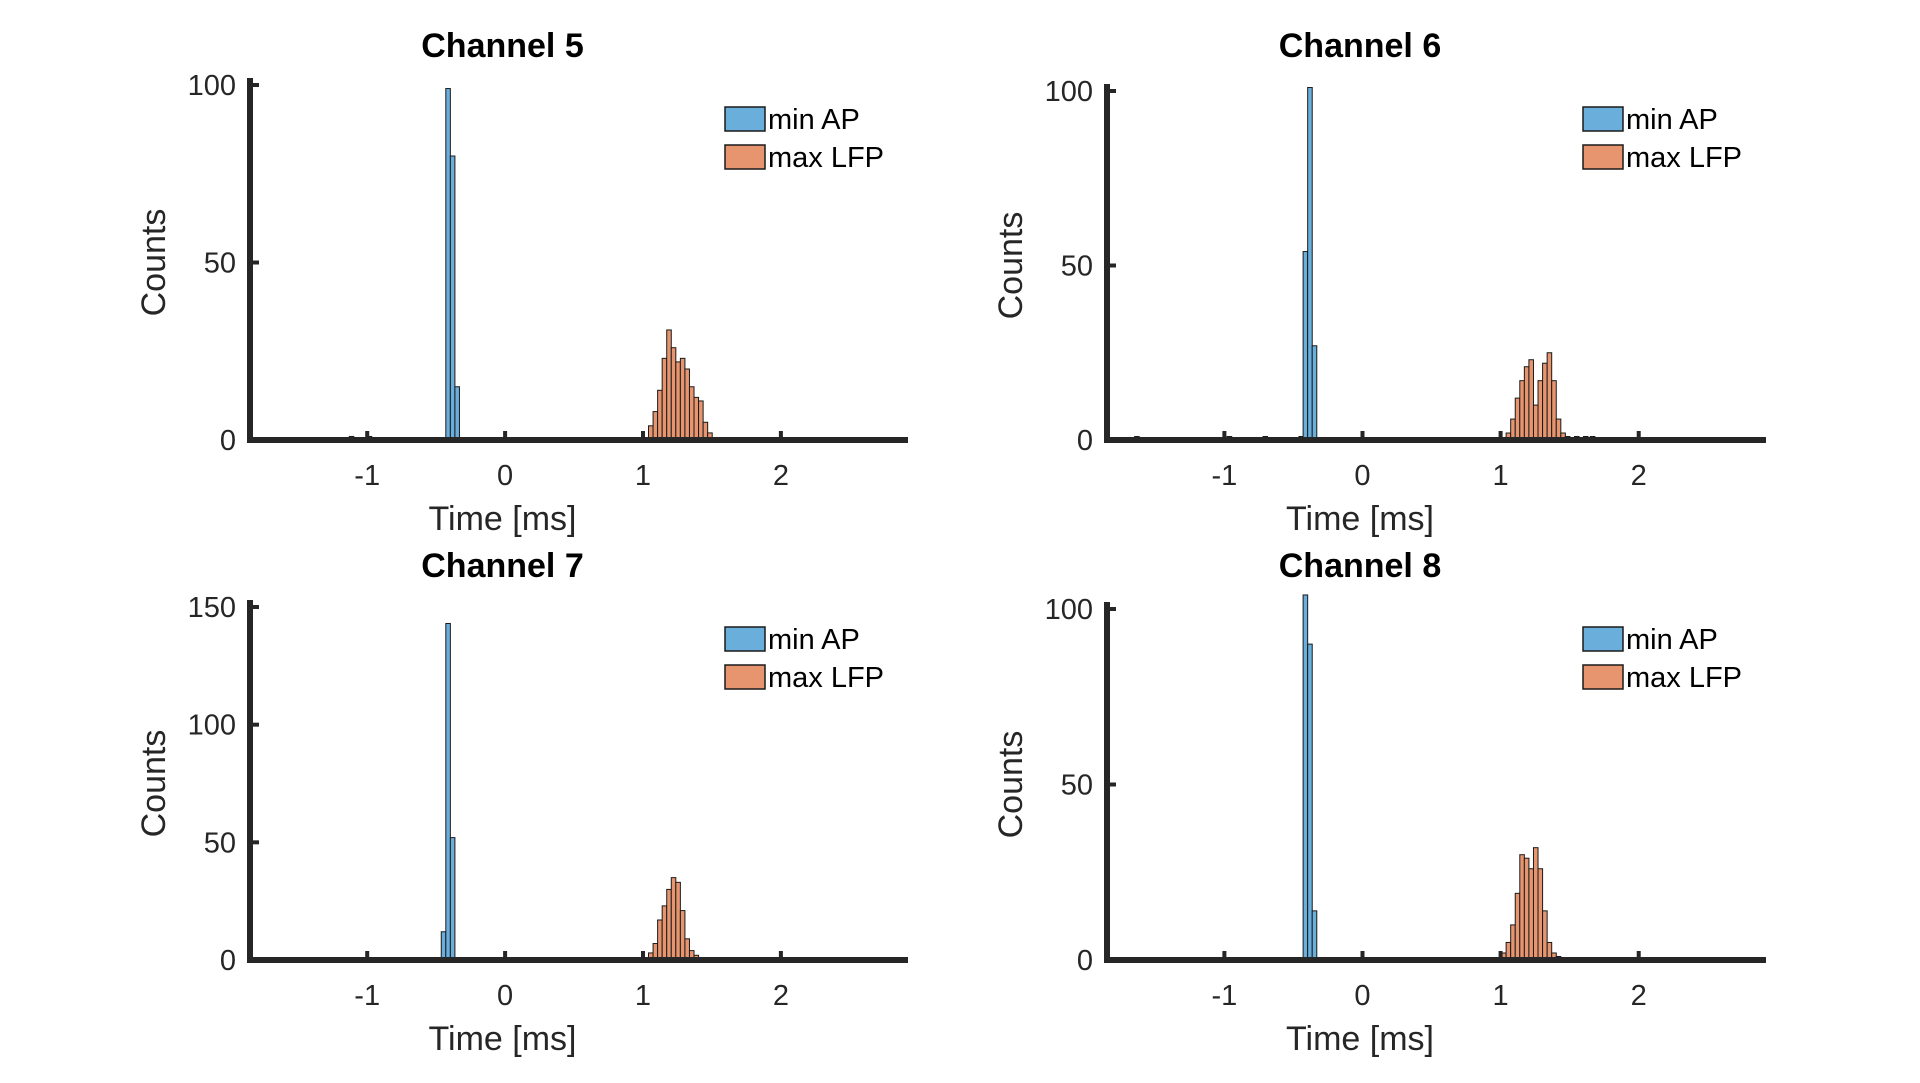 The image size is (1920, 1083). I want to click on x-tick-label: -1, so click(1224, 996).